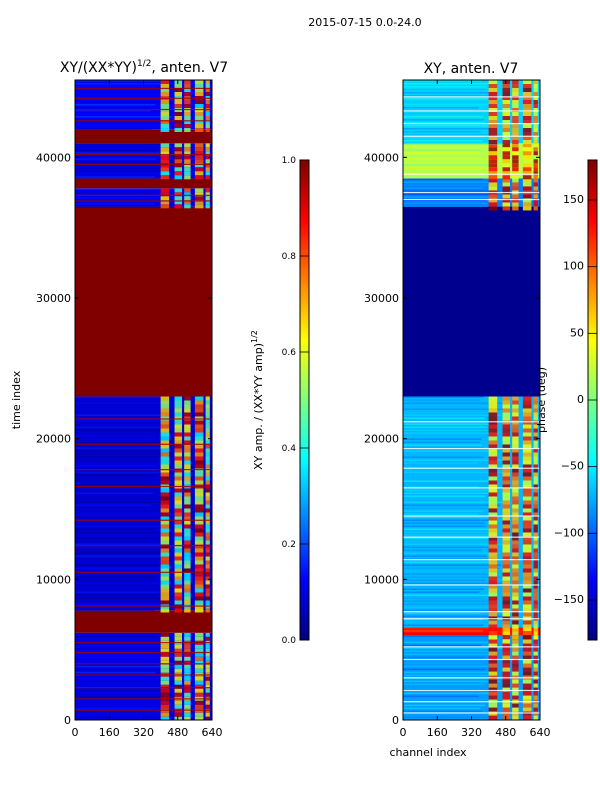  What do you see at coordinates (295, 401) in the screenshot?
I see `amplitude-colorbar-ticks: 0.0 0.2 0.4 0.6 0.8 1.0` at bounding box center [295, 401].